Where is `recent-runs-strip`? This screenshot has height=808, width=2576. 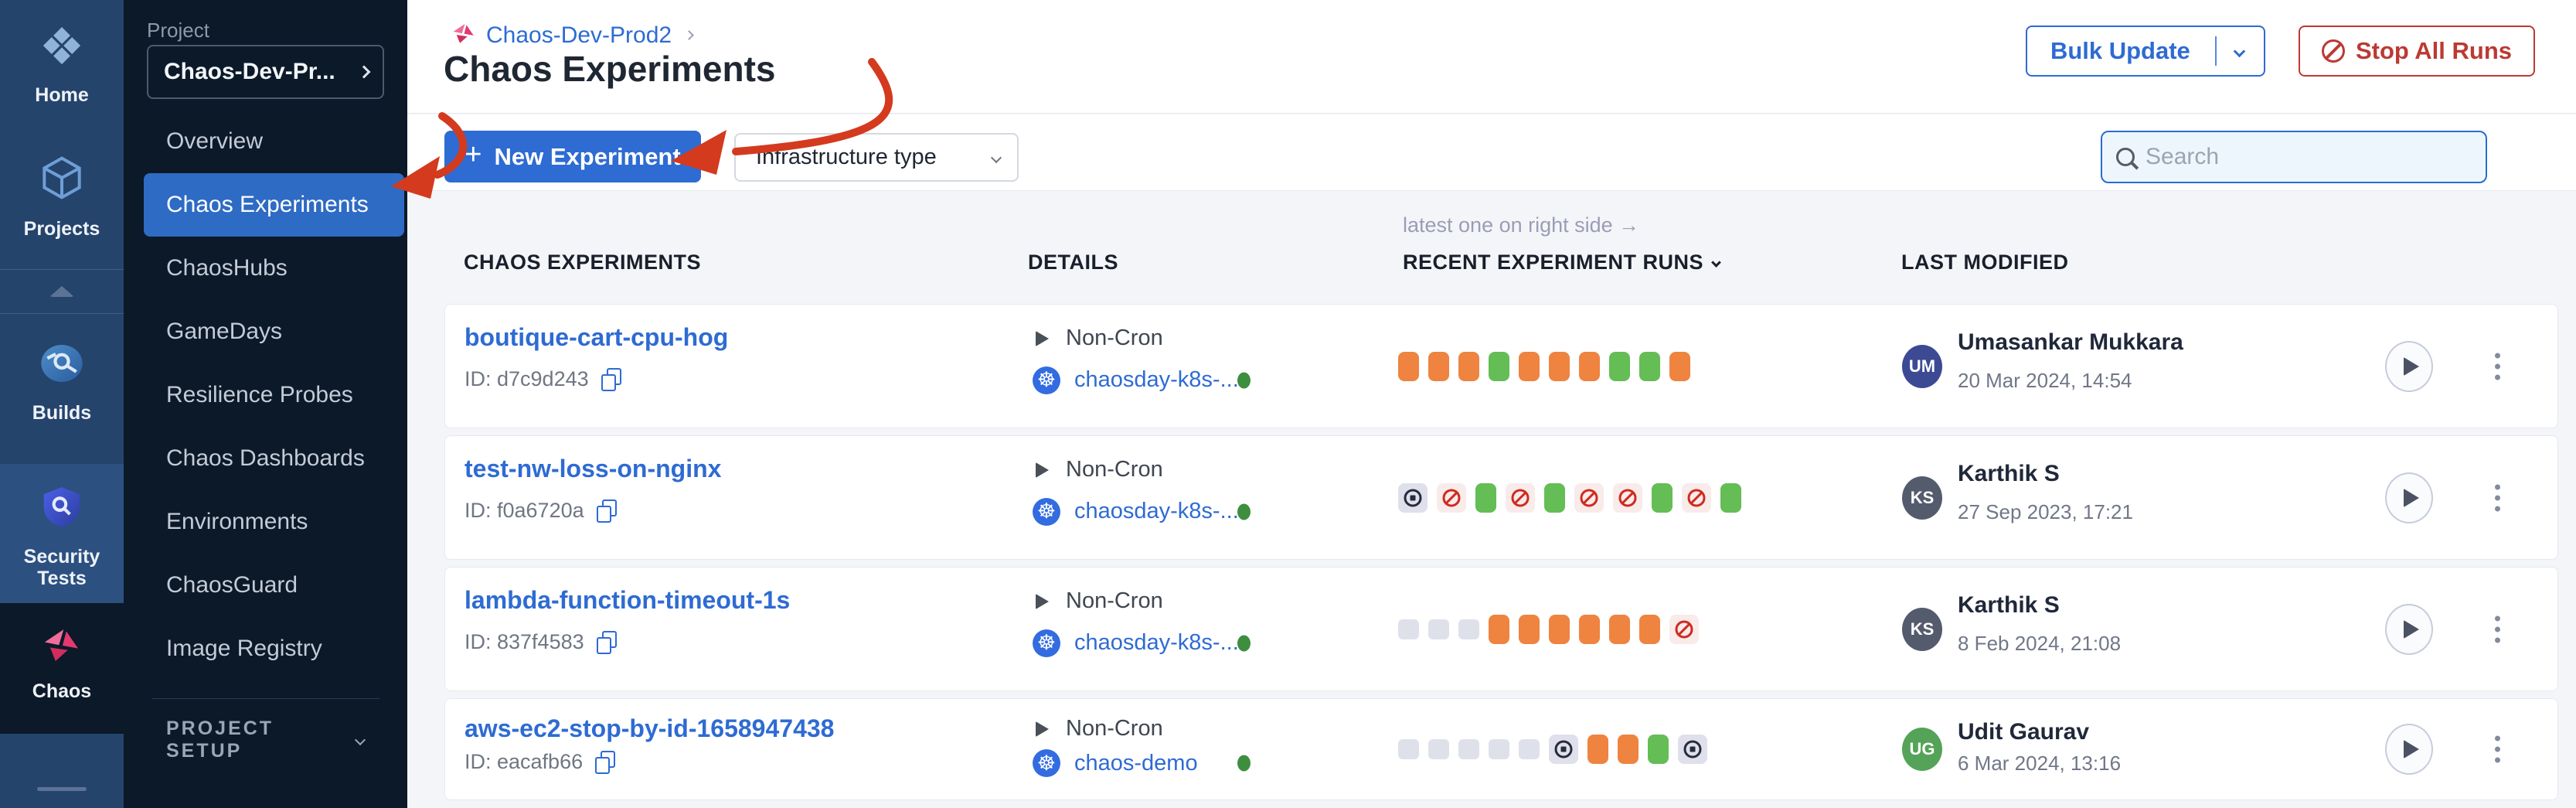
recent-runs-strip is located at coordinates (1548, 629).